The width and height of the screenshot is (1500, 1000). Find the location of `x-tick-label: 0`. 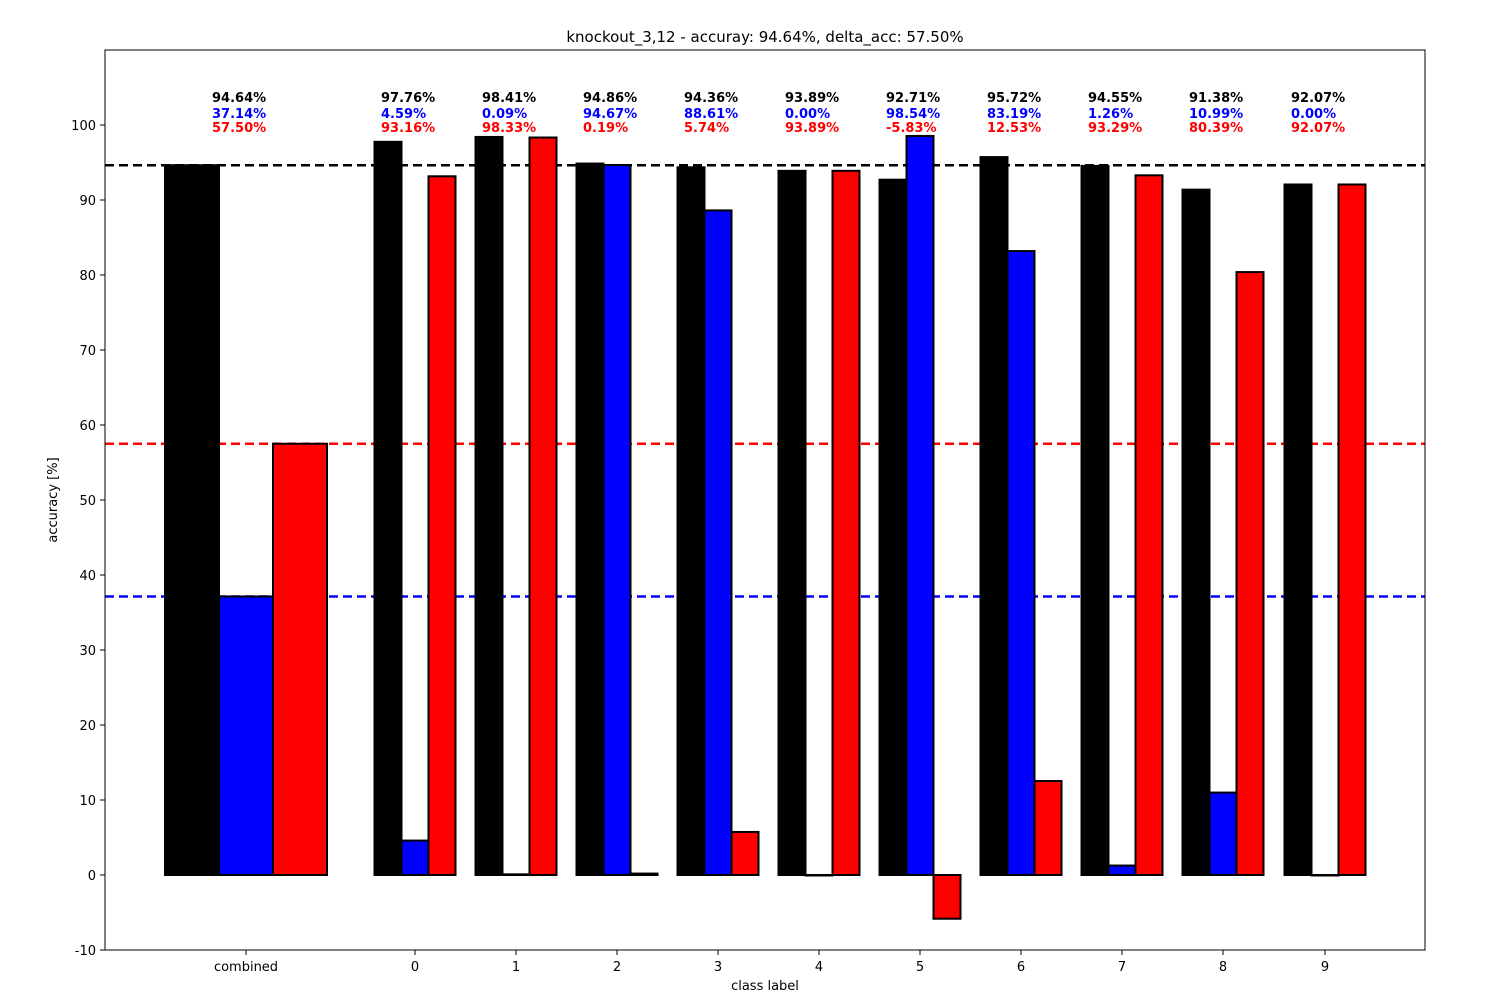

x-tick-label: 0 is located at coordinates (415, 967).